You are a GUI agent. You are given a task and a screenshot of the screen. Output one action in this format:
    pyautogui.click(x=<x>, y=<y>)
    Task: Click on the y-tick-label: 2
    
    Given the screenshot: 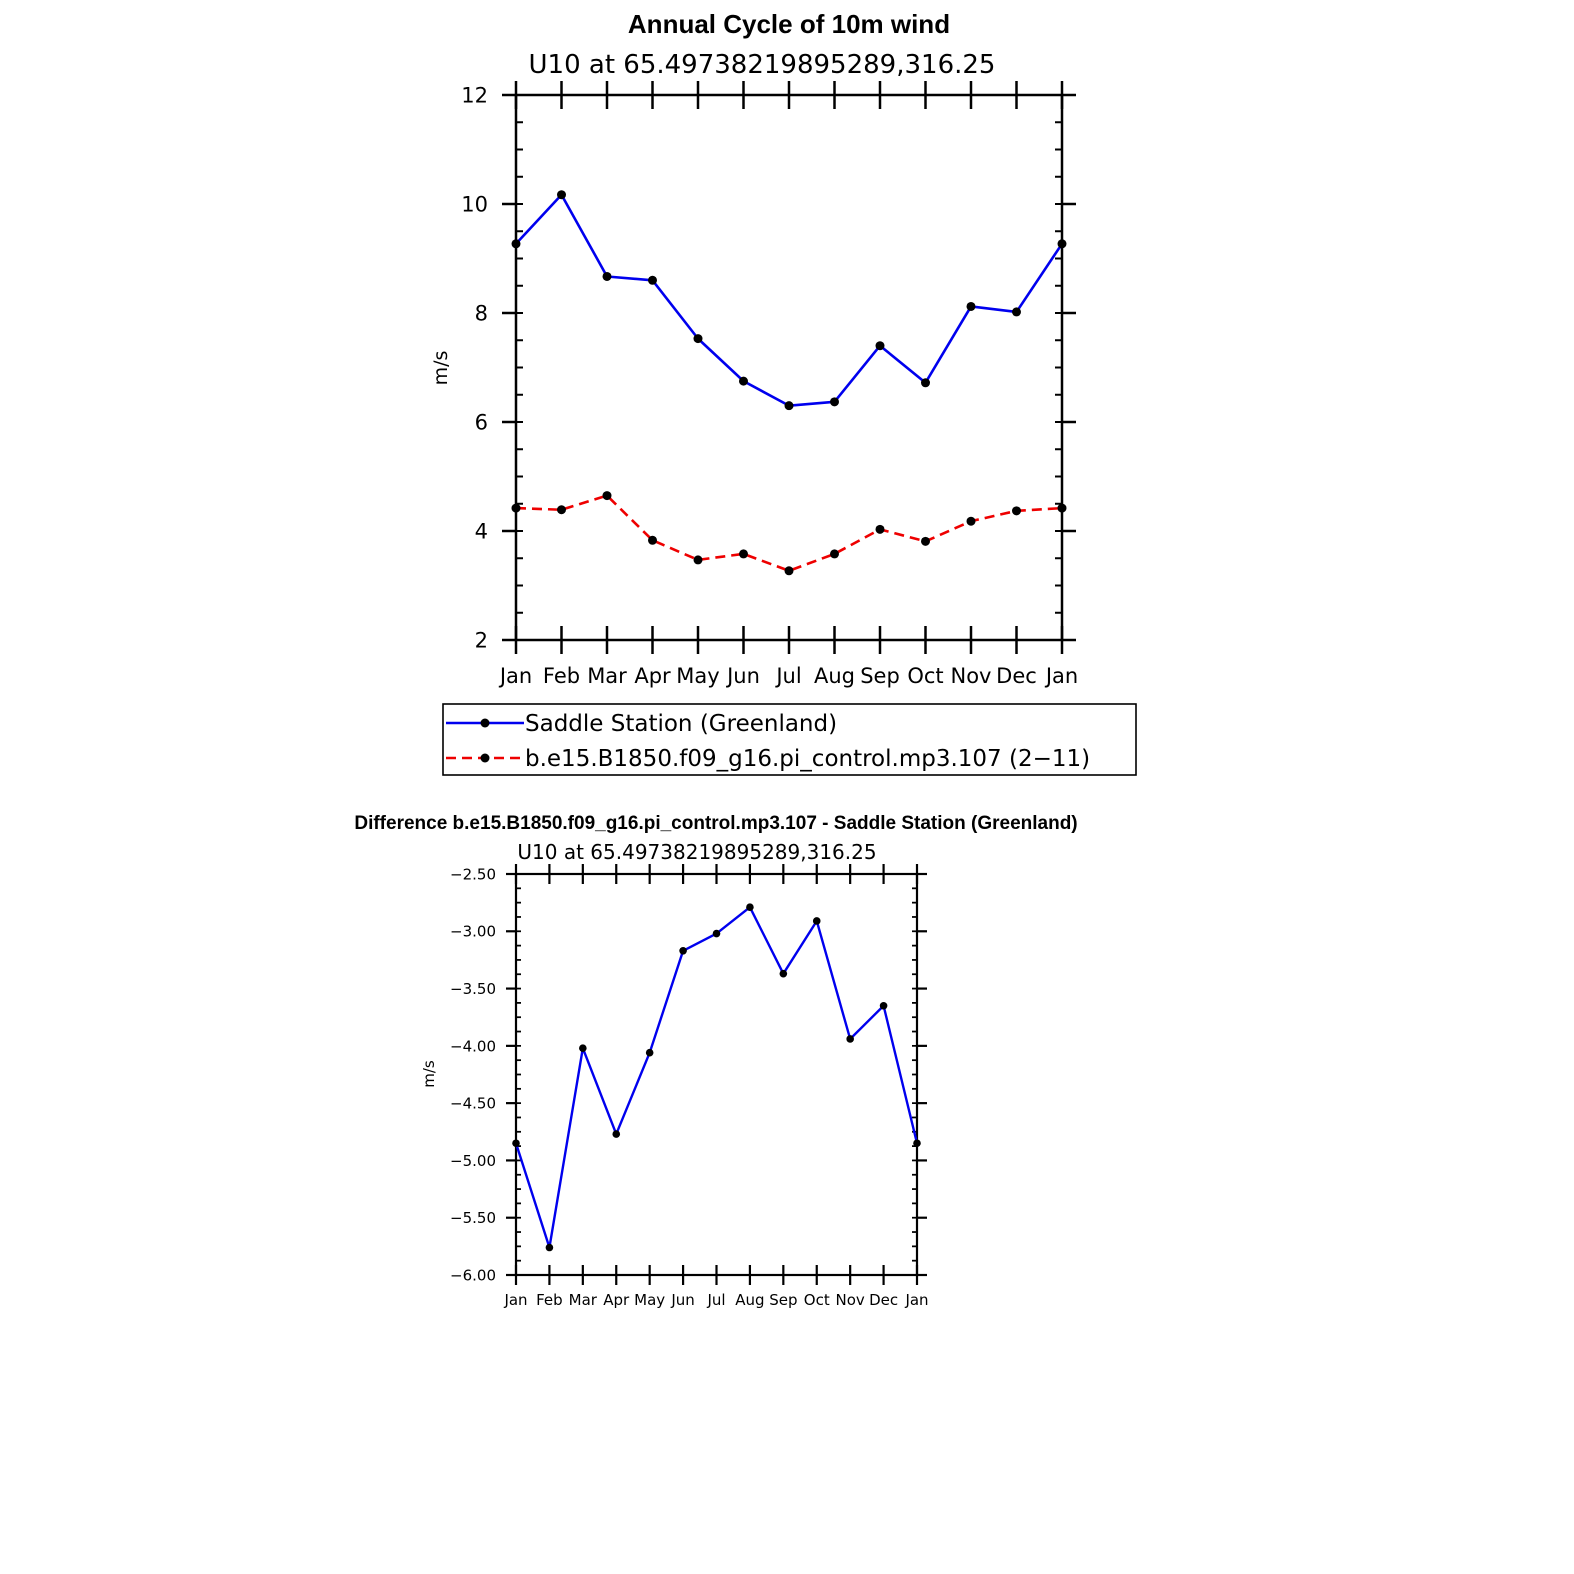 What is the action you would take?
    pyautogui.click(x=481, y=641)
    